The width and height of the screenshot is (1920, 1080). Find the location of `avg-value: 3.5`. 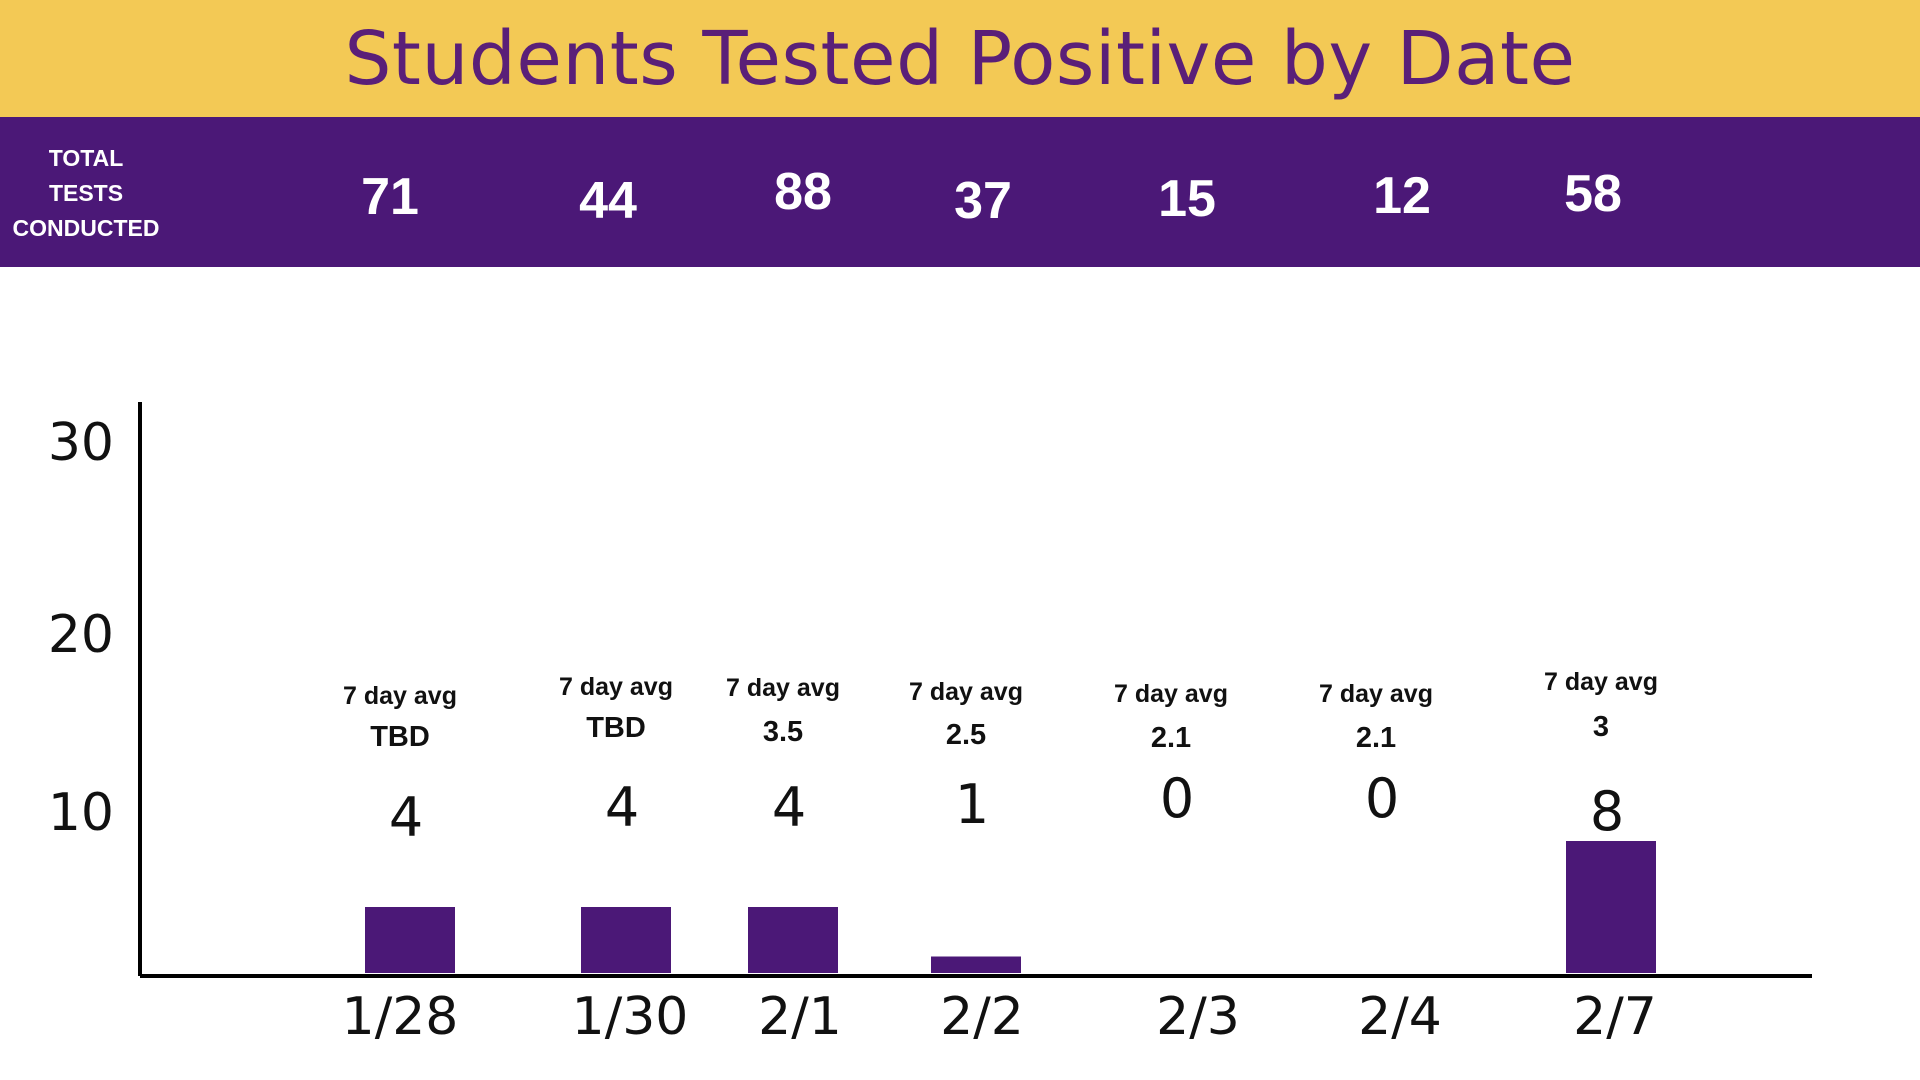

avg-value: 3.5 is located at coordinates (783, 732).